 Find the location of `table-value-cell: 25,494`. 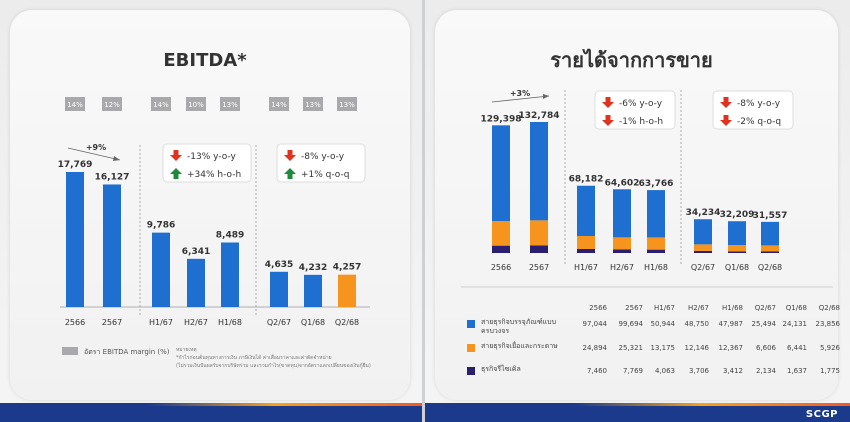

table-value-cell: 25,494 is located at coordinates (764, 324).